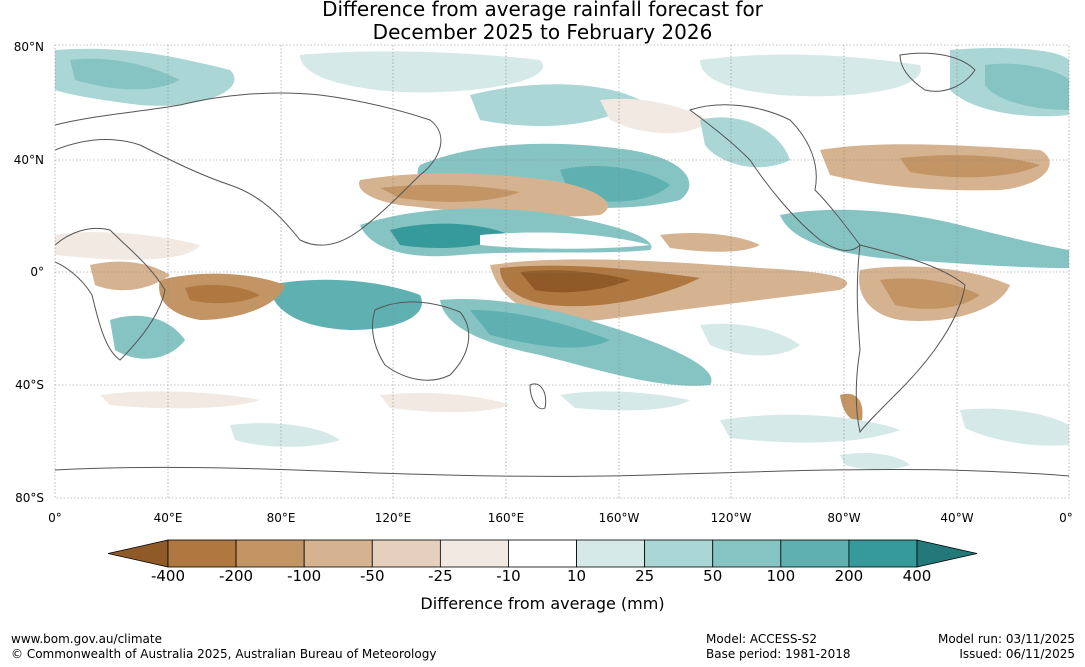 Image resolution: width=1085 pixels, height=667 pixels. Describe the element at coordinates (781, 576) in the screenshot. I see `legend-tick-label: 100` at that location.